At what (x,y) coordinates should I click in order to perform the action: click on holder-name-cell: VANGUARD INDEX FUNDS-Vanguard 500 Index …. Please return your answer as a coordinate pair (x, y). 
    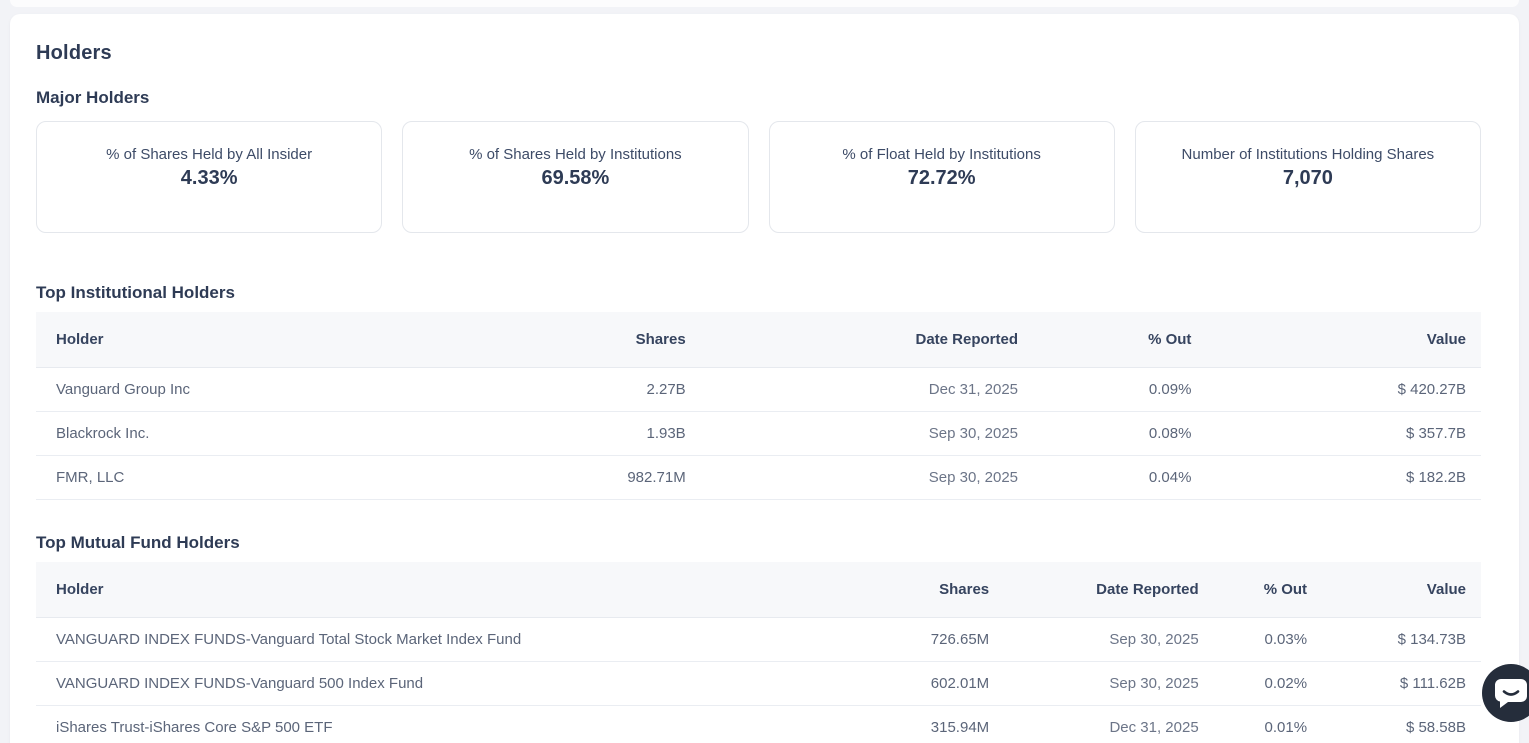
    Looking at the image, I should click on (412, 683).